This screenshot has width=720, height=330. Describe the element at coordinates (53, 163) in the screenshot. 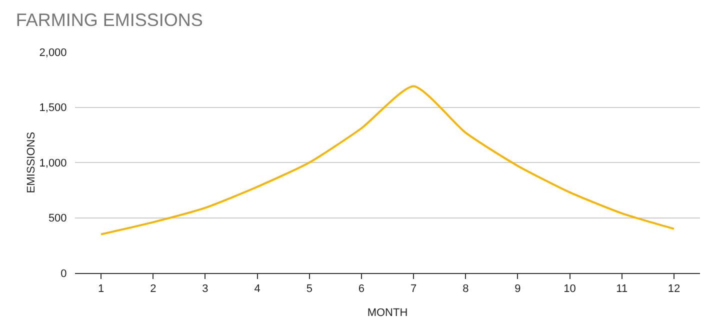

I see `y-tick-label: 1,000` at that location.